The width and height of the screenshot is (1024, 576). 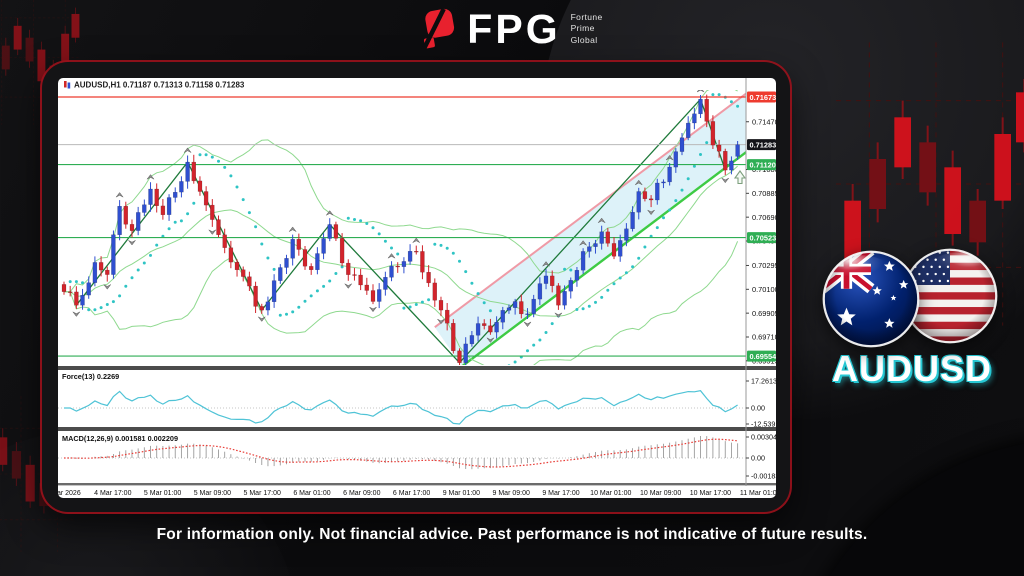 I want to click on svg-text: 17.2613, so click(x=763, y=381).